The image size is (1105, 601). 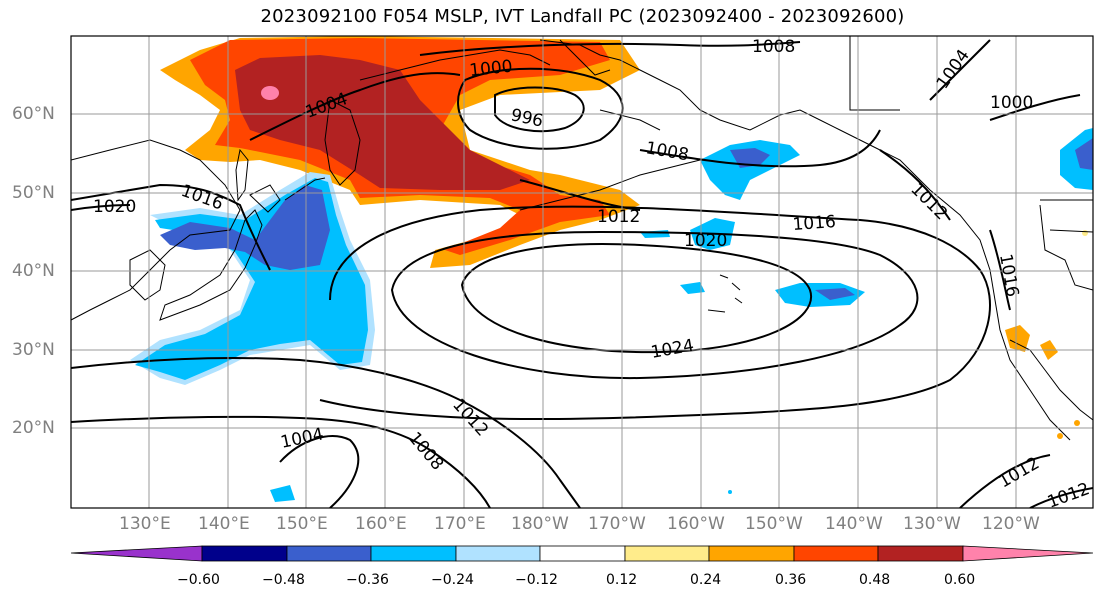 I want to click on isobar-1004-n, so click(x=355, y=106).